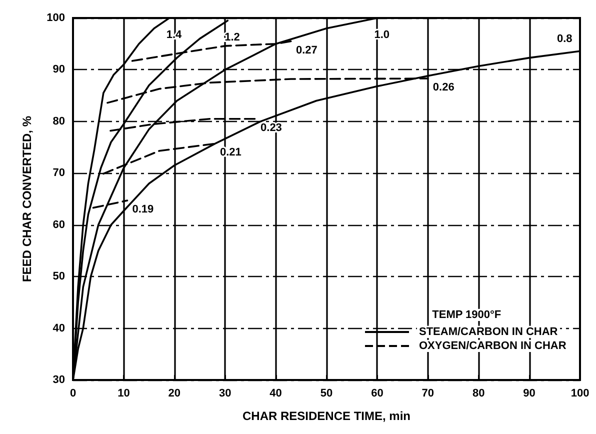 This screenshot has height=434, width=596. What do you see at coordinates (225, 394) in the screenshot?
I see `x-tick-label: 30` at bounding box center [225, 394].